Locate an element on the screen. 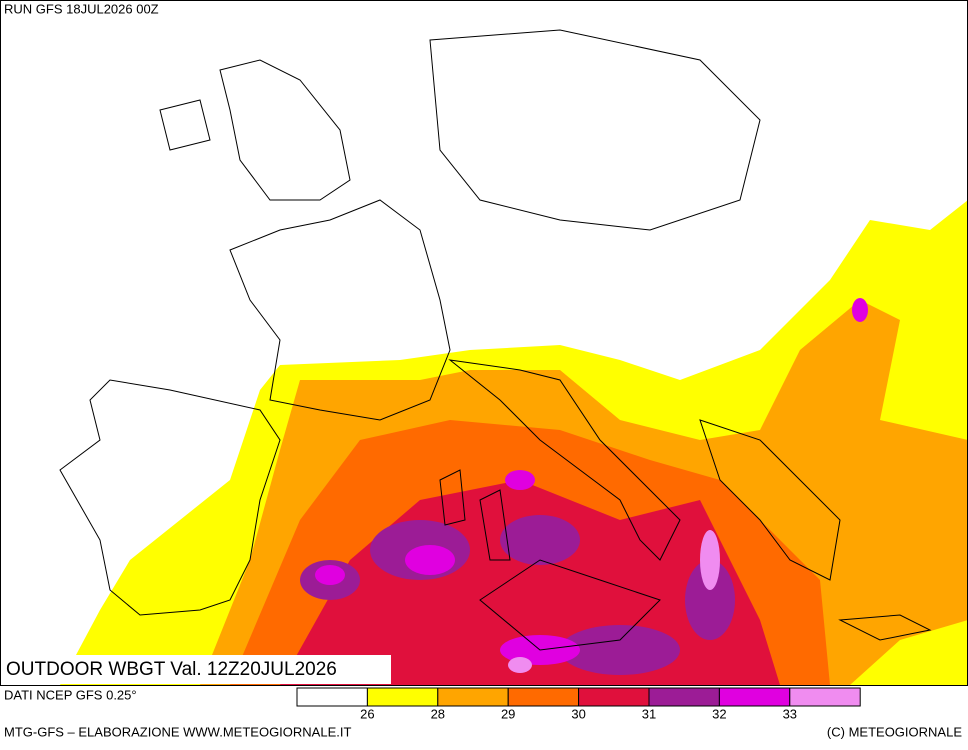 The image size is (968, 750). title-box is located at coordinates (196, 669).